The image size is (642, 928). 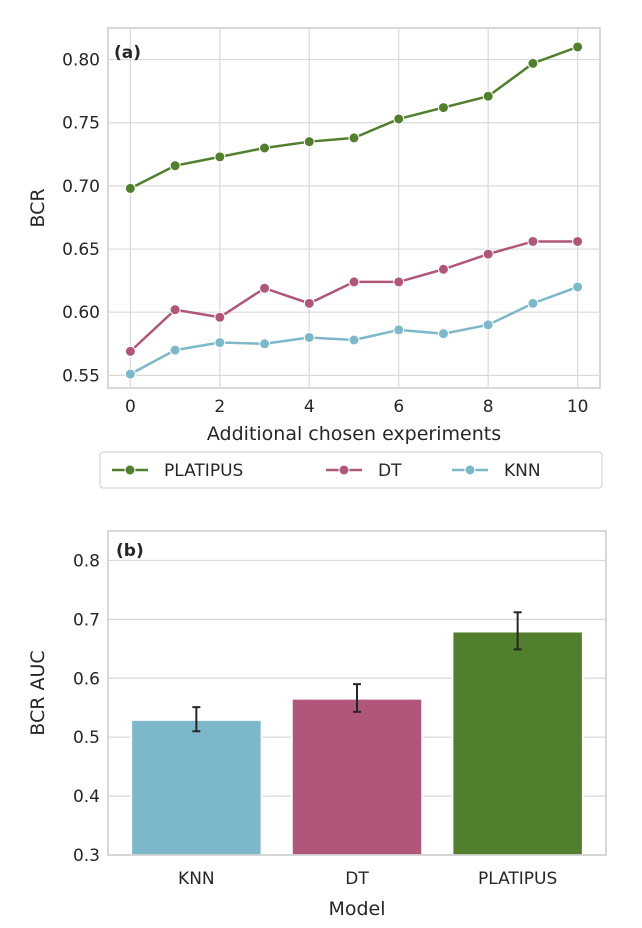 What do you see at coordinates (130, 551) in the screenshot?
I see `panel-label-b: (b)` at bounding box center [130, 551].